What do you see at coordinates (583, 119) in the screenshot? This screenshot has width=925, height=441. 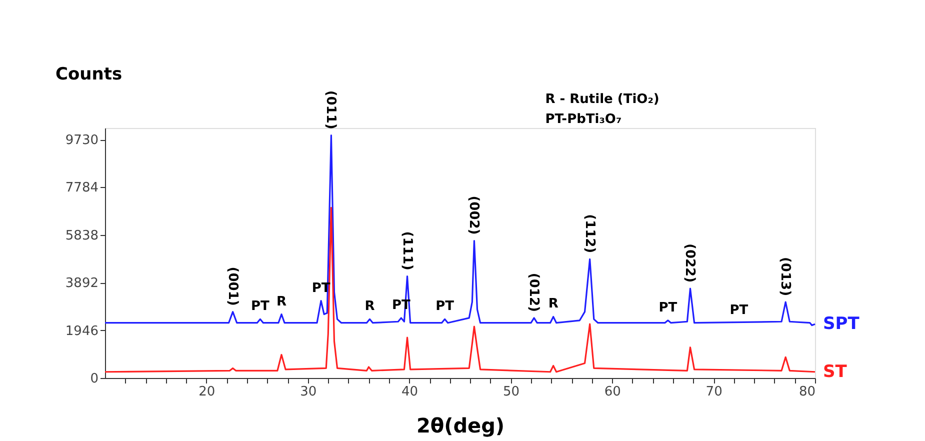 I see `text: PT-PbTi₃O₇` at bounding box center [583, 119].